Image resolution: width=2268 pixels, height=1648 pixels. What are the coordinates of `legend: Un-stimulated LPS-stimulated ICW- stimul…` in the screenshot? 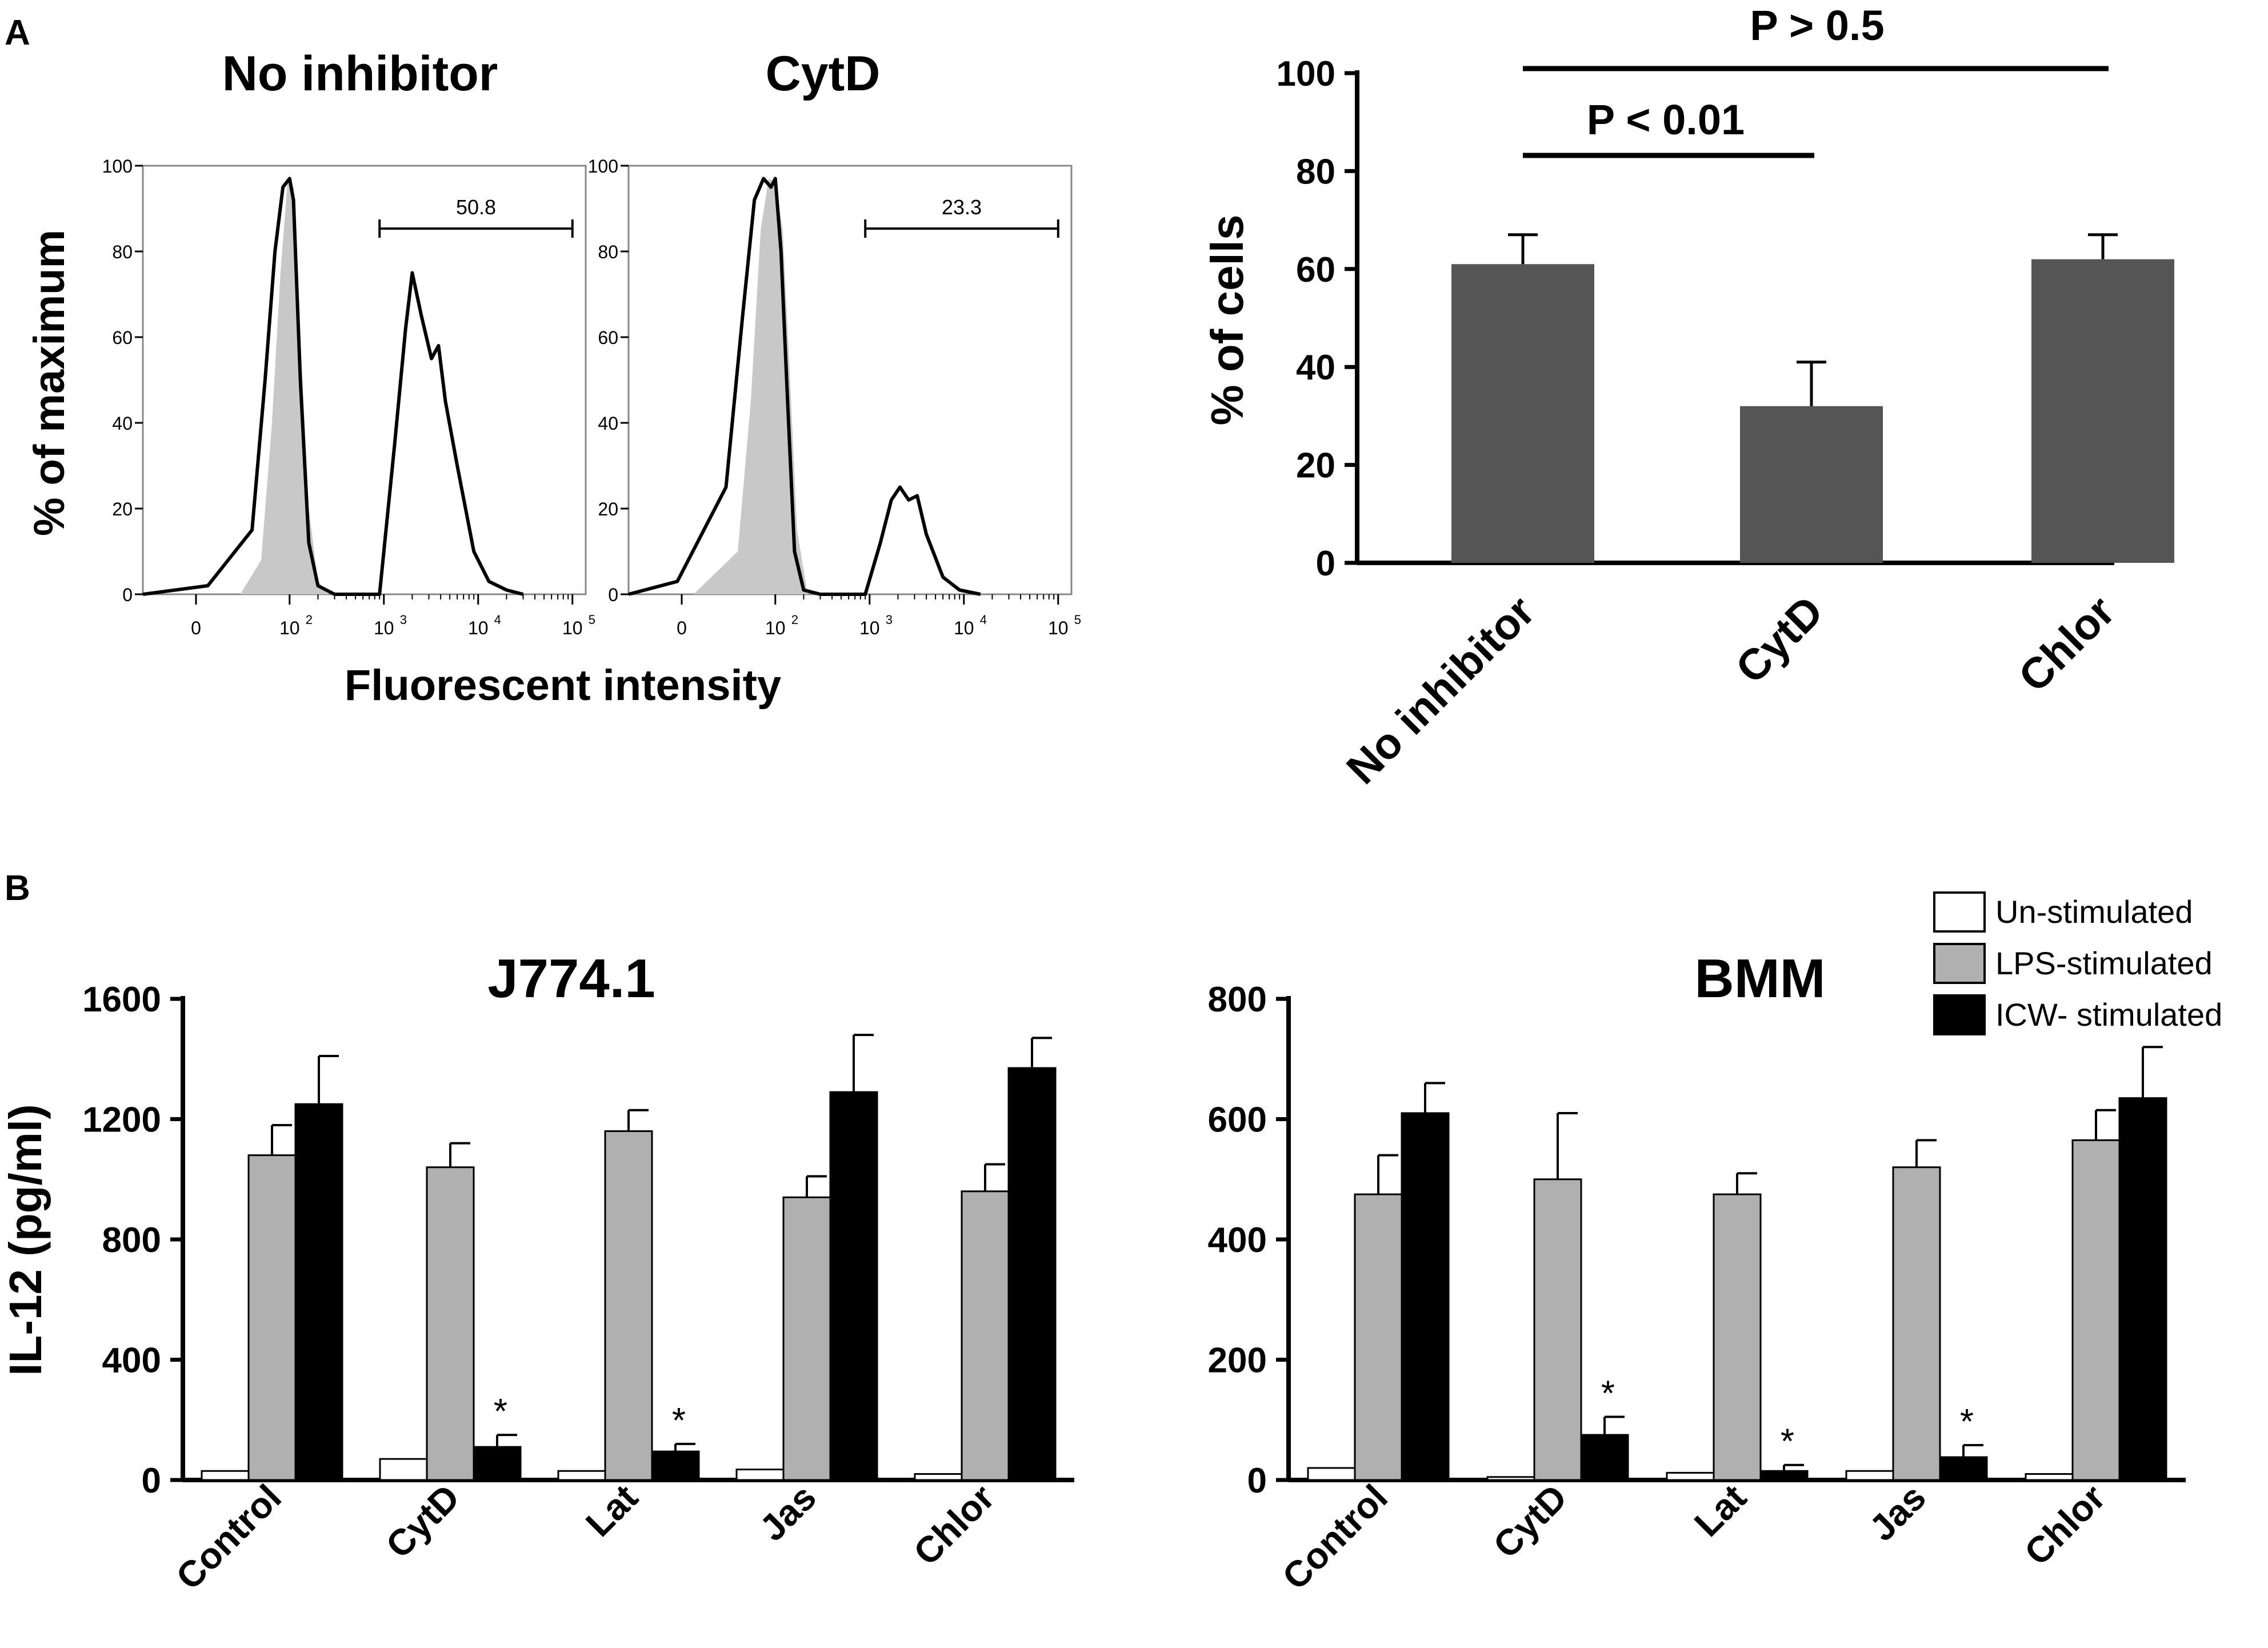 It's located at (2077, 963).